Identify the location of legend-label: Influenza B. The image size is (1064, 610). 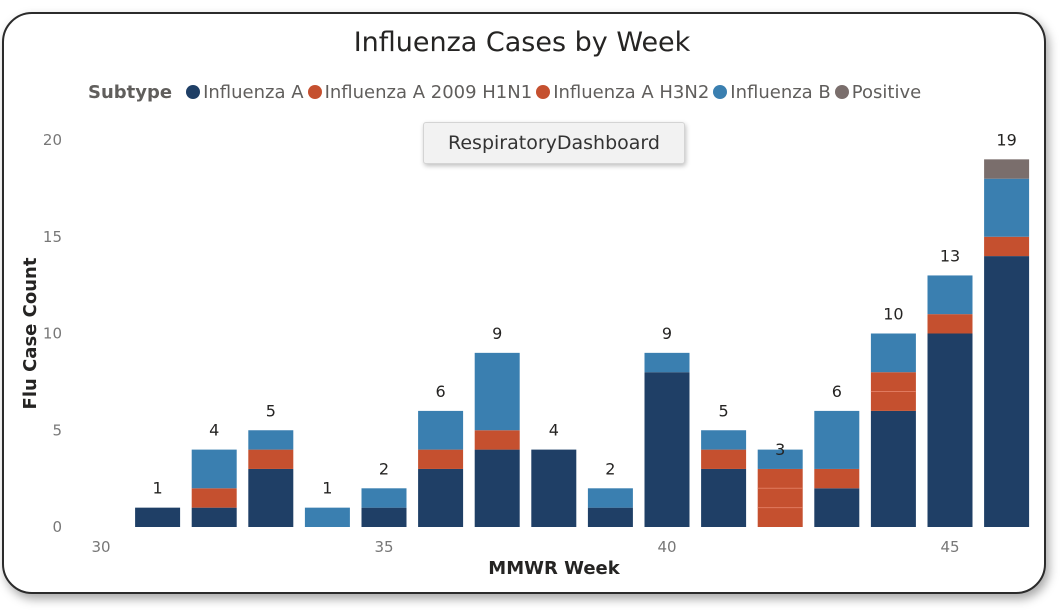
(780, 92).